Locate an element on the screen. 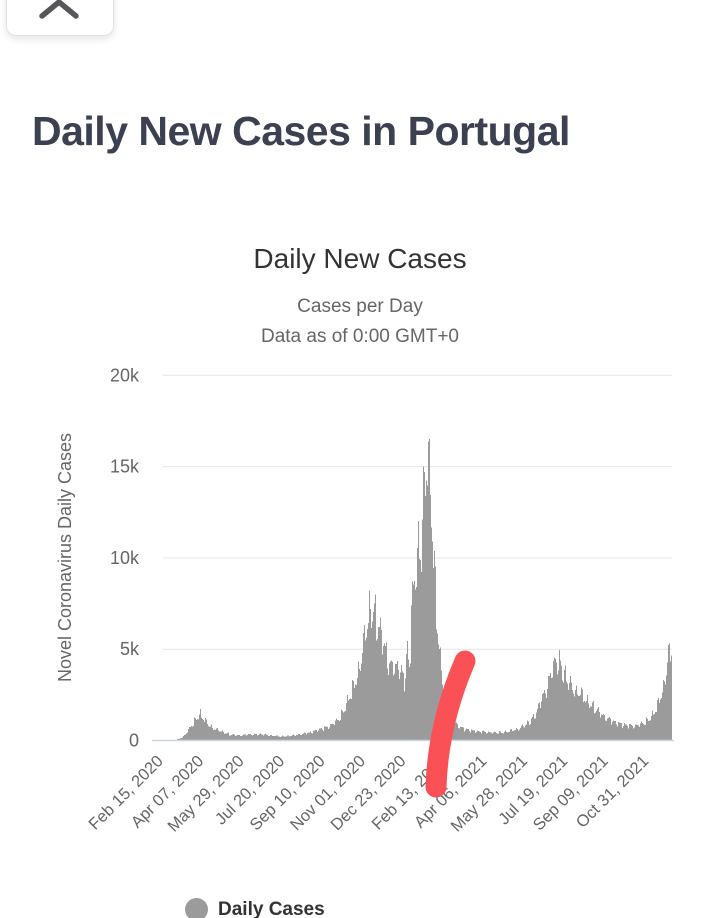 Image resolution: width=720 pixels, height=918 pixels. y-tick-label: 0 is located at coordinates (134, 741).